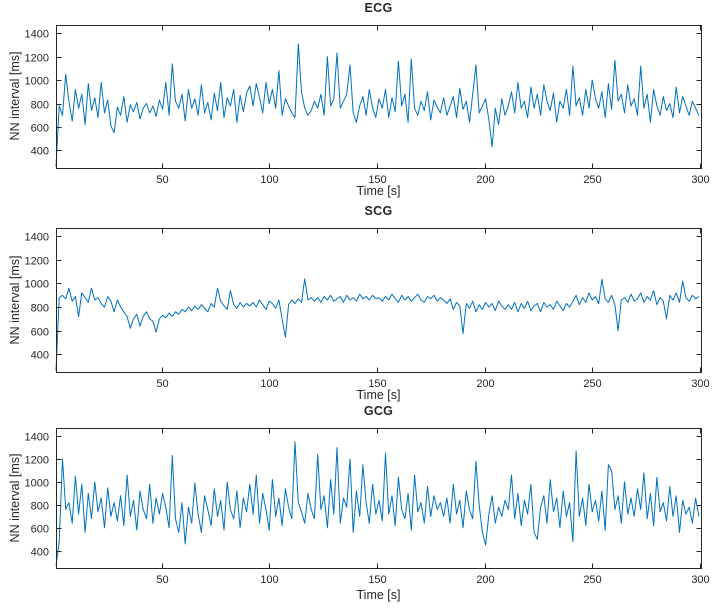 The image size is (720, 612). What do you see at coordinates (15, 96) in the screenshot?
I see `ecg-y-axis-label: NN interval [ms]` at bounding box center [15, 96].